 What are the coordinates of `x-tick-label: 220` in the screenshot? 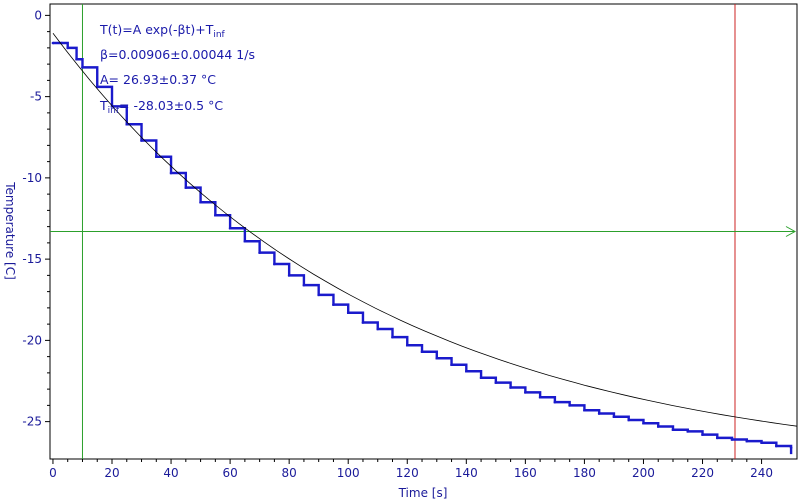 It's located at (702, 473).